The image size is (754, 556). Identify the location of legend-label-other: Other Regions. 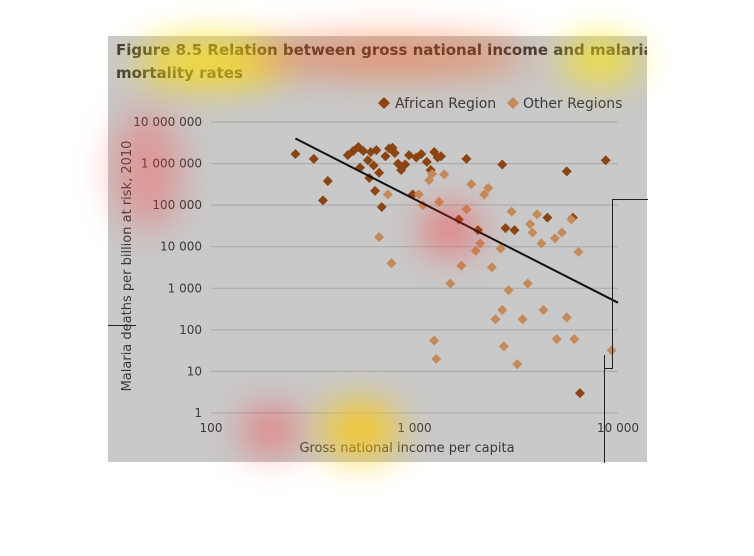
(572, 104).